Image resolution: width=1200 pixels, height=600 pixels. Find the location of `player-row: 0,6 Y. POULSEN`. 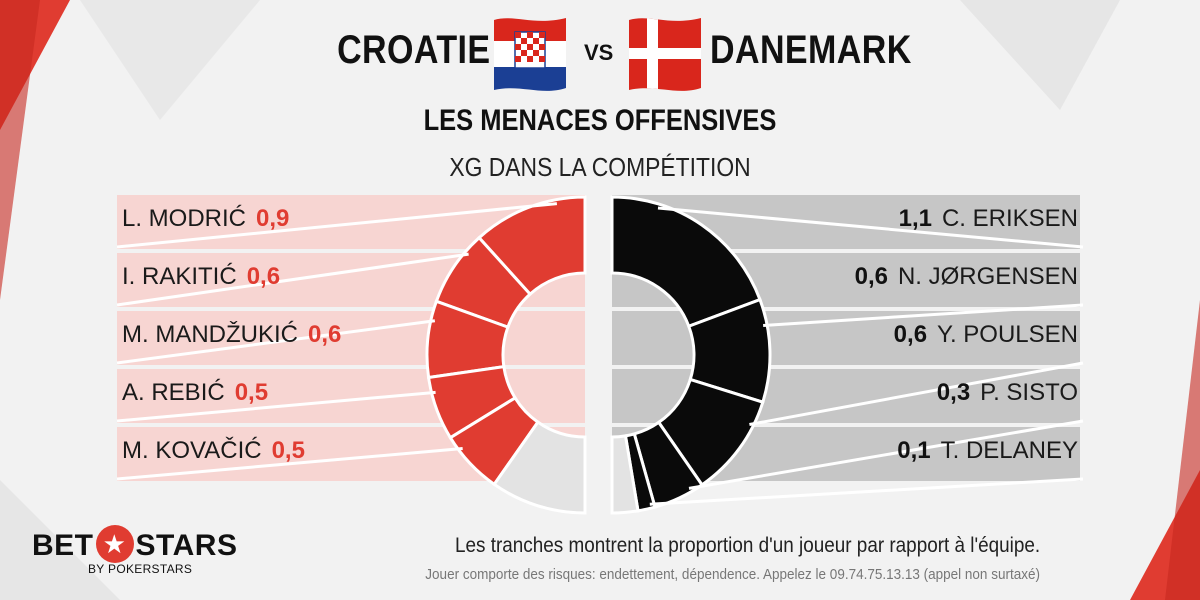

player-row: 0,6 Y. POULSEN is located at coordinates (986, 335).